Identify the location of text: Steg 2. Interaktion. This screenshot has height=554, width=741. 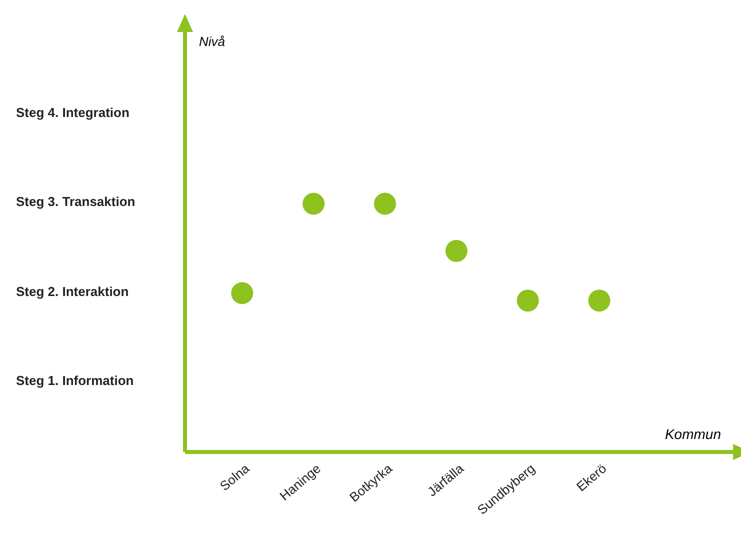
(72, 291).